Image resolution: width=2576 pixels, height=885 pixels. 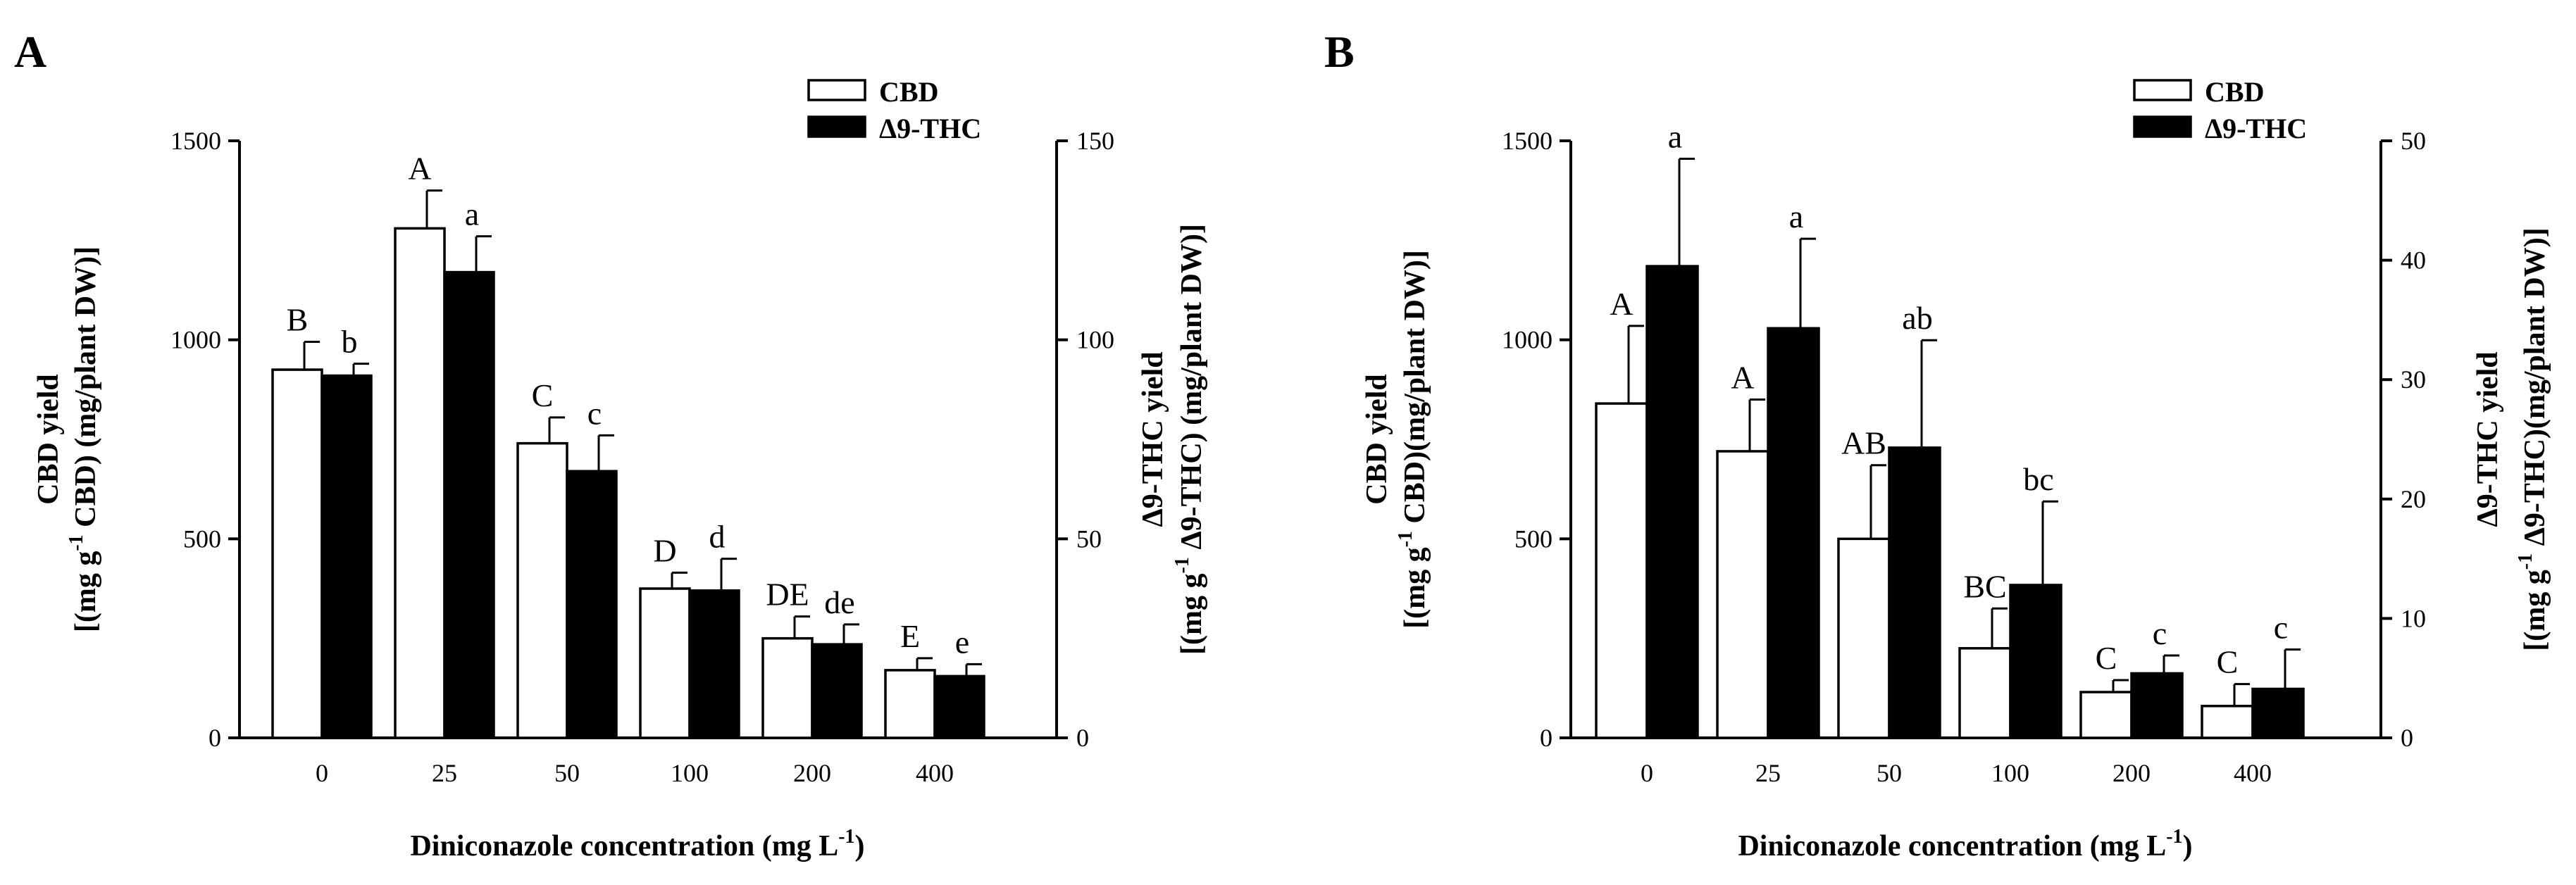 What do you see at coordinates (2413, 260) in the screenshot?
I see `right-y-tick-label: 40` at bounding box center [2413, 260].